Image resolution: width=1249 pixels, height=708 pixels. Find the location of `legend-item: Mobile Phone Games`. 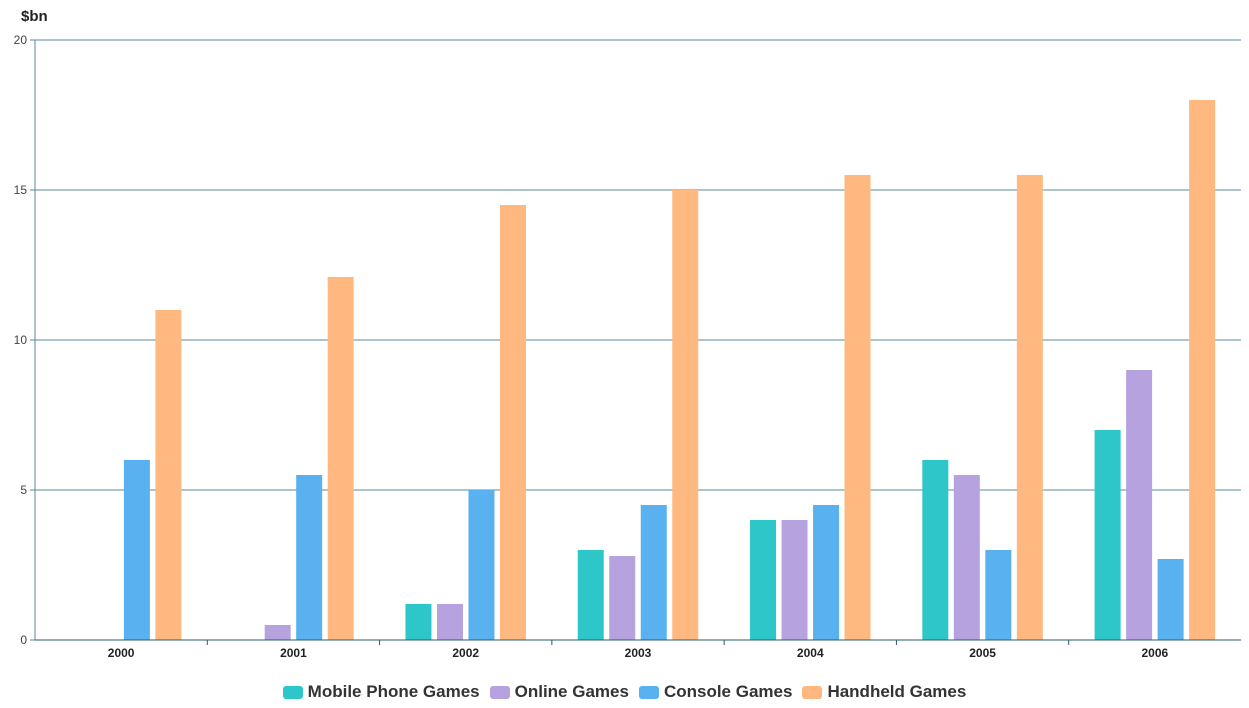

legend-item: Mobile Phone Games is located at coordinates (381, 692).